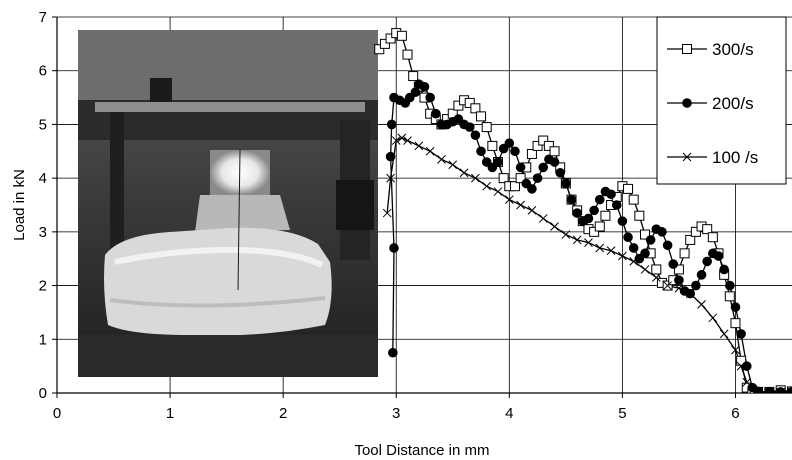 The width and height of the screenshot is (792, 460). What do you see at coordinates (43, 17) in the screenshot?
I see `y-tick-label: 7` at bounding box center [43, 17].